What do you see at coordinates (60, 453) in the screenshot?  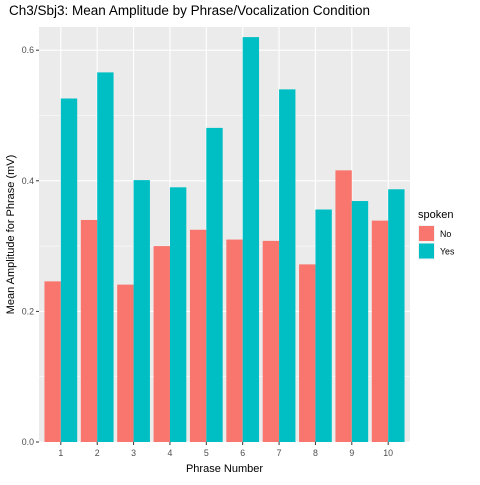 I see `x-tick-label: 1` at bounding box center [60, 453].